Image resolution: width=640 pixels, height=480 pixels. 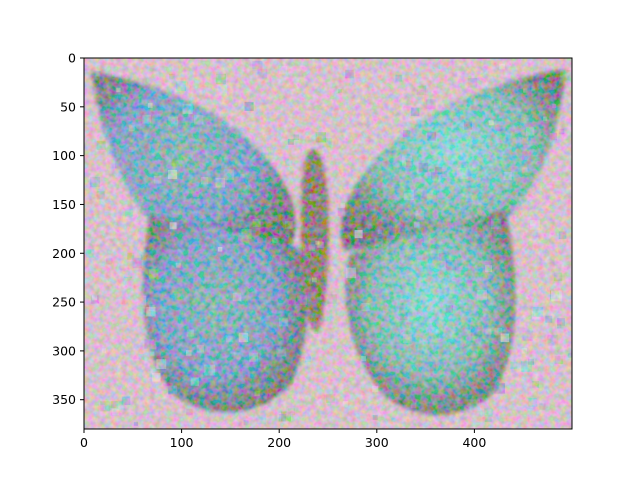 I want to click on x-tick-label: 200, so click(x=279, y=442).